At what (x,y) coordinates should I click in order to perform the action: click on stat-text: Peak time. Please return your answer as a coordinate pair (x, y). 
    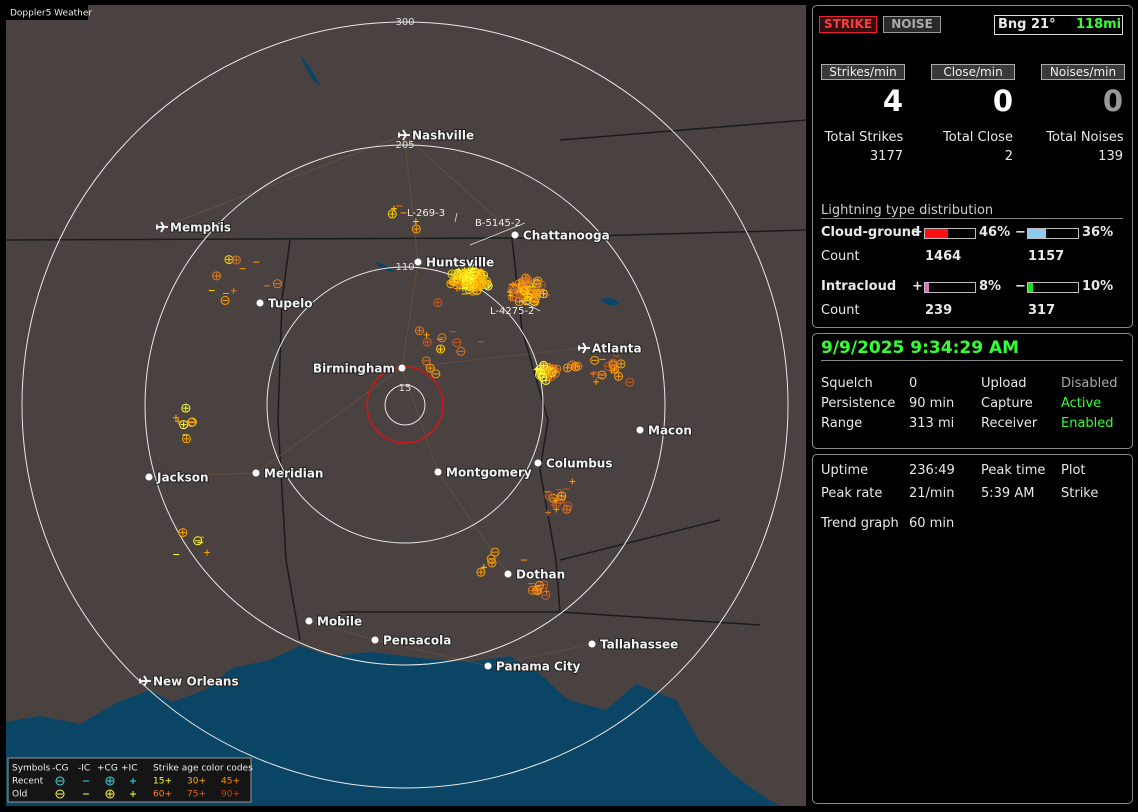
    Looking at the image, I should click on (1013, 470).